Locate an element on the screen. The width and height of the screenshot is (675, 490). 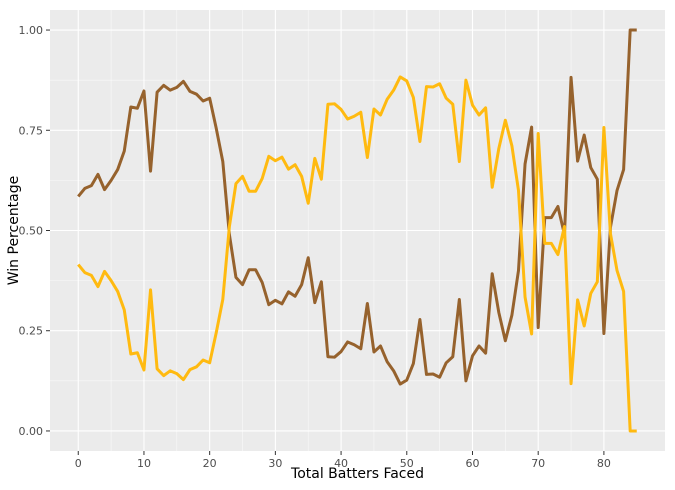
y-axis-ticks: 0.00 0.25 0.50 0.75 1.00 is located at coordinates (34, 231).